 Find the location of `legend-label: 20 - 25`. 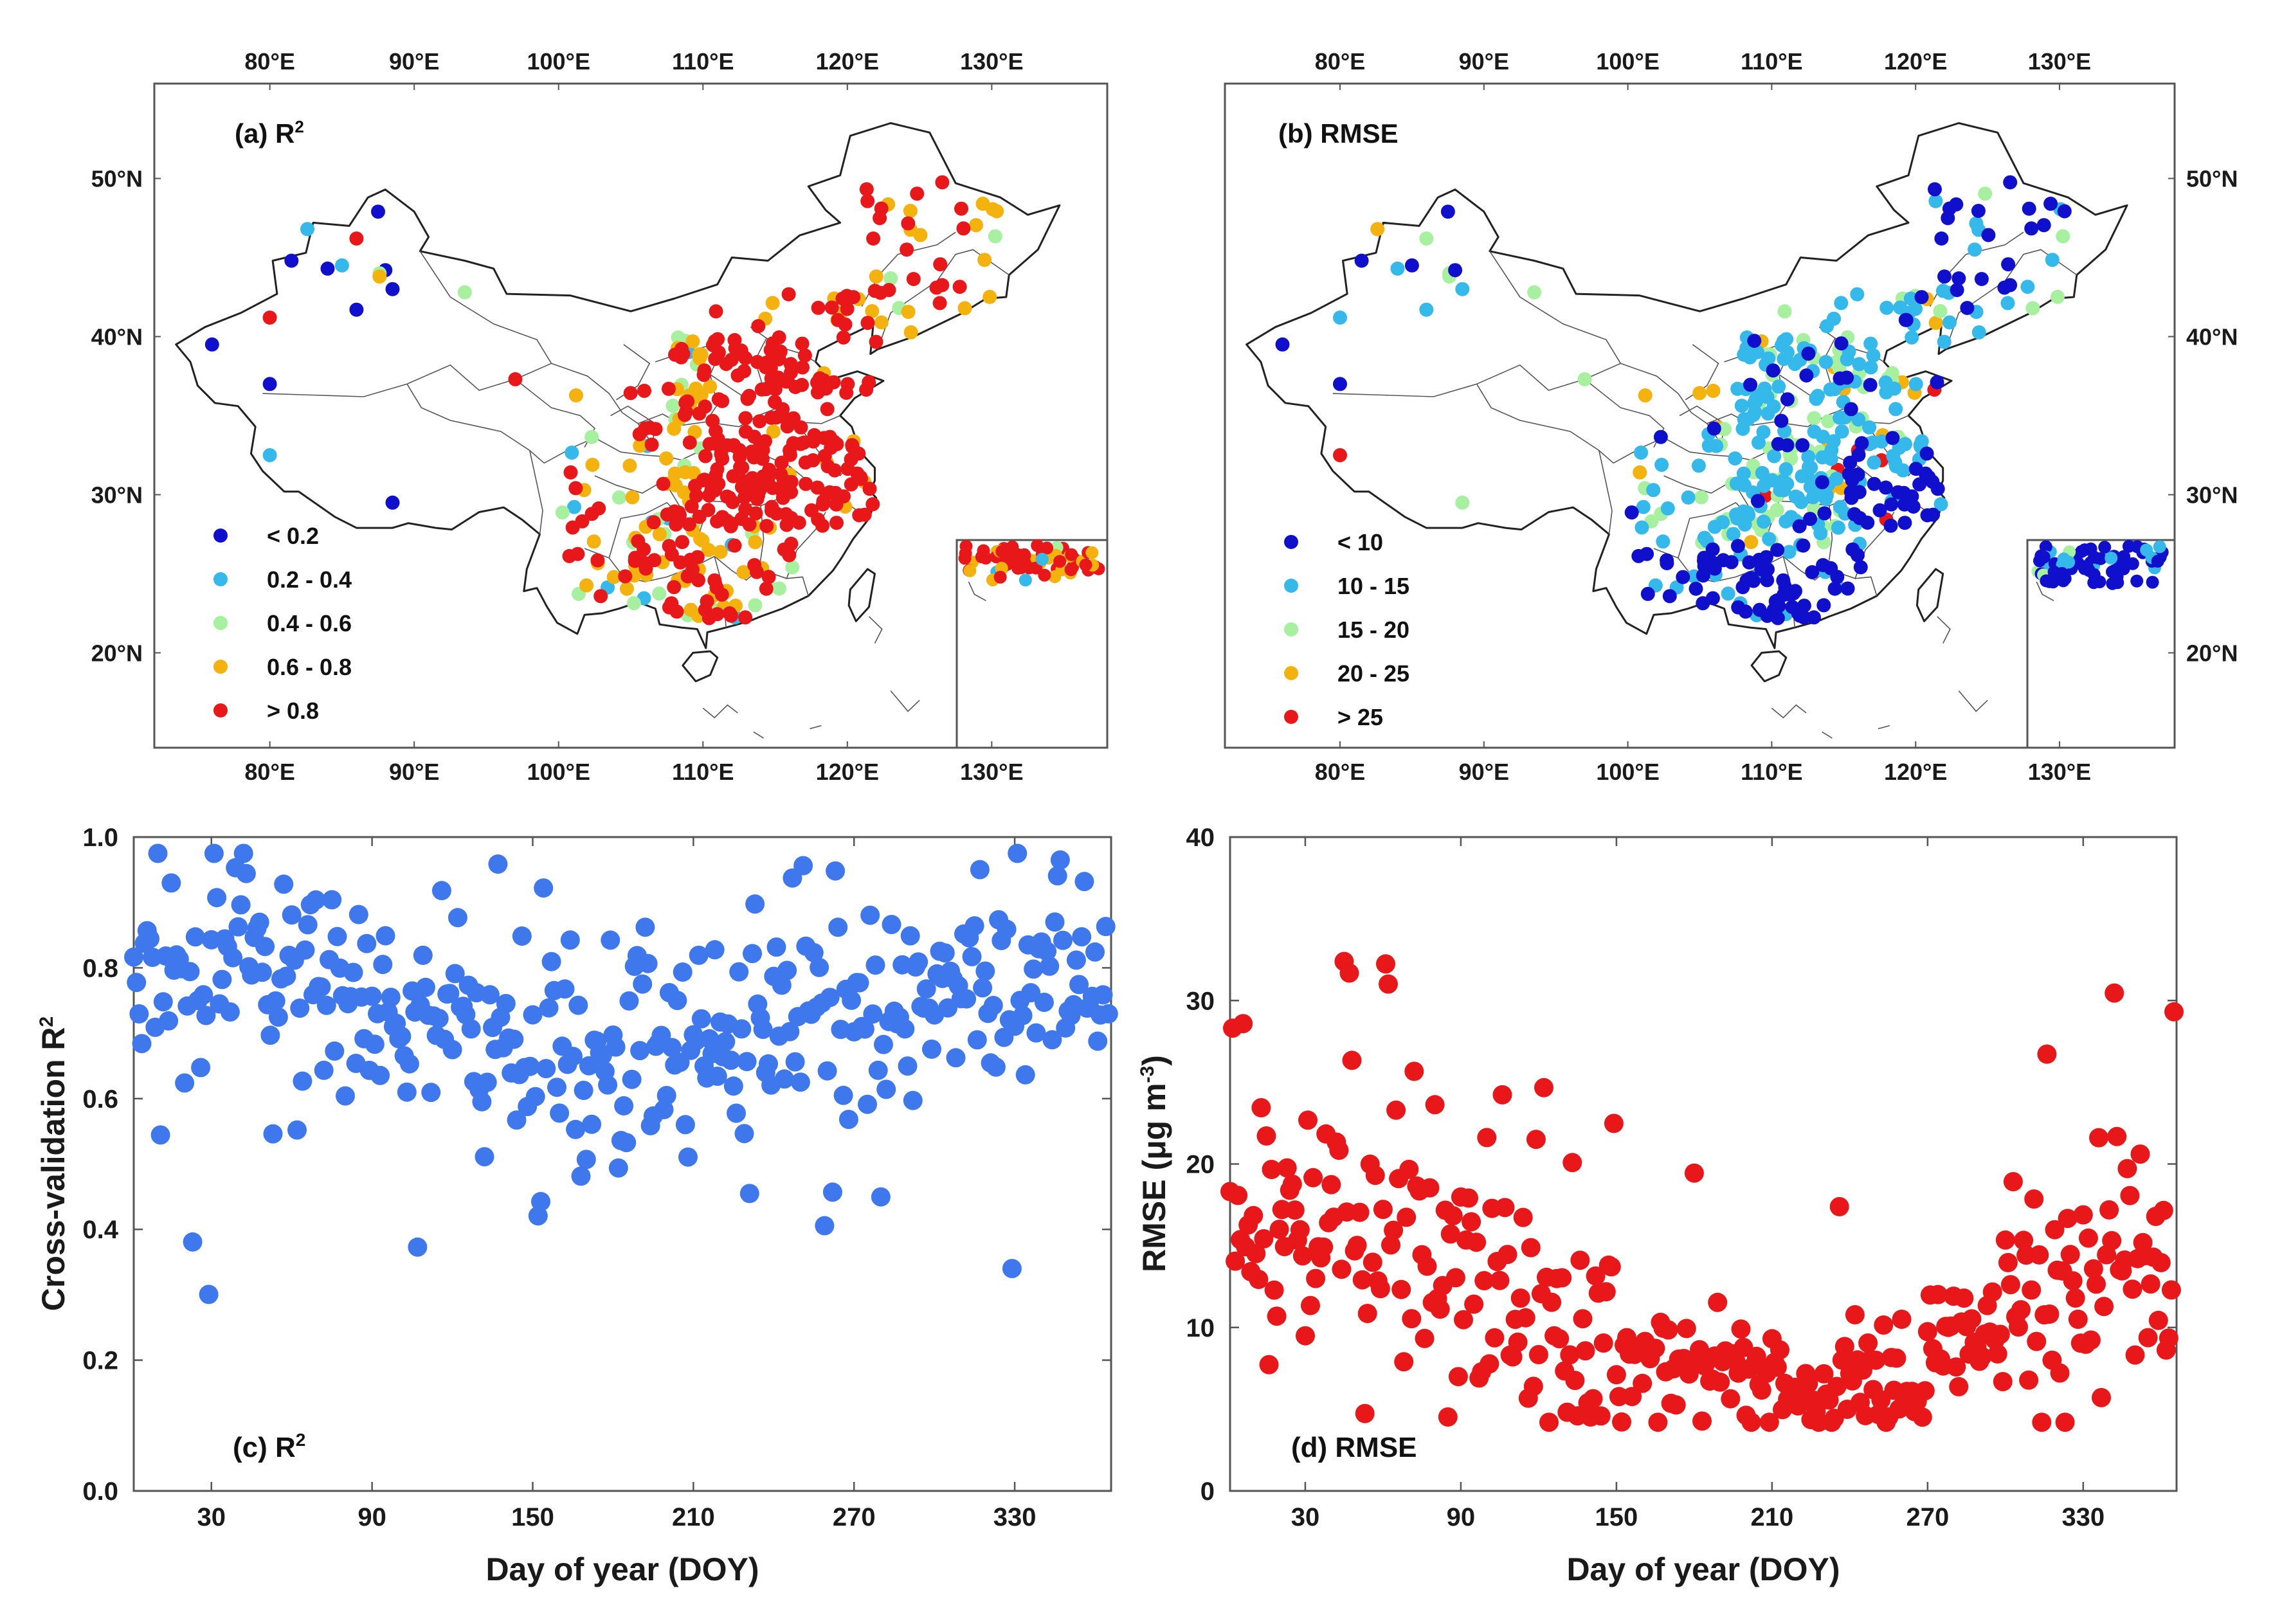

legend-label: 20 - 25 is located at coordinates (1373, 673).